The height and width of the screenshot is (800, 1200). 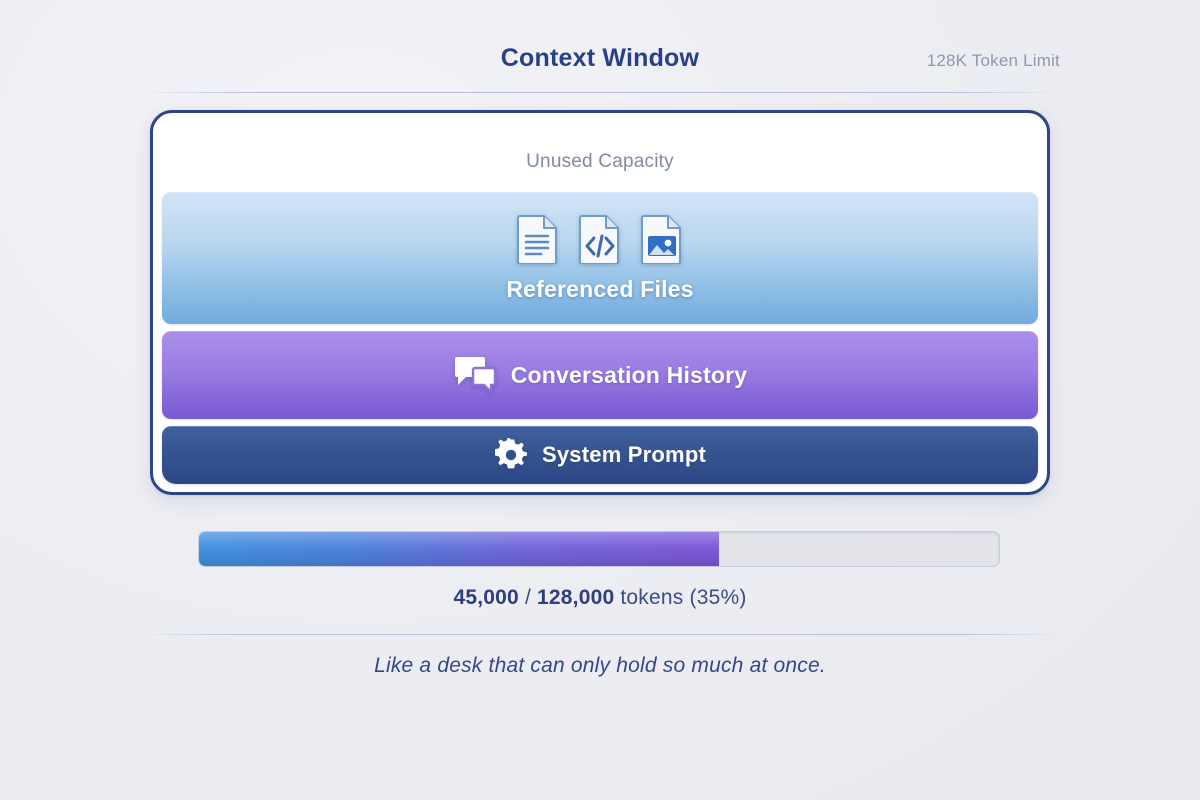 I want to click on footer-divider, so click(x=600, y=634).